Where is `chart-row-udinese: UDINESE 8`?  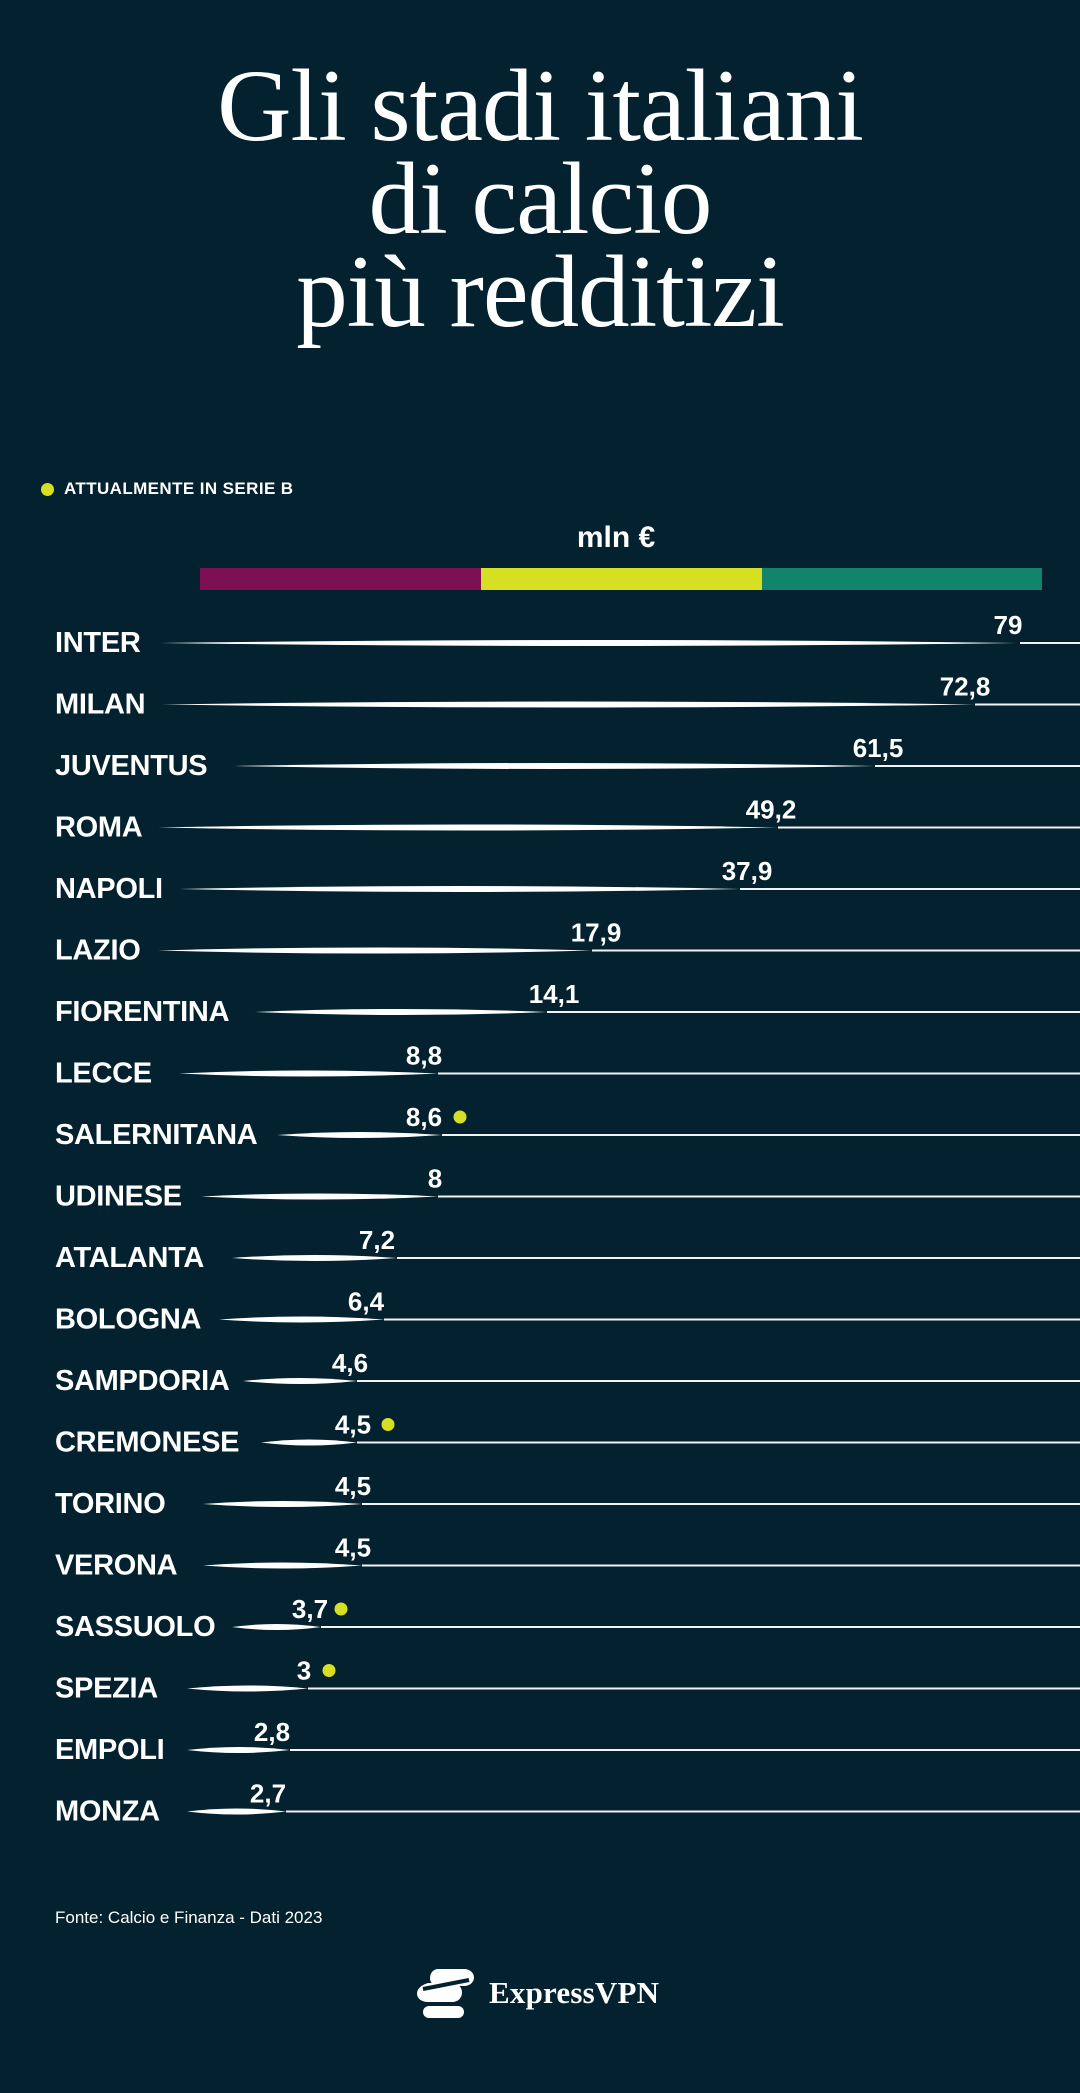 chart-row-udinese: UDINESE 8 is located at coordinates (567, 1188).